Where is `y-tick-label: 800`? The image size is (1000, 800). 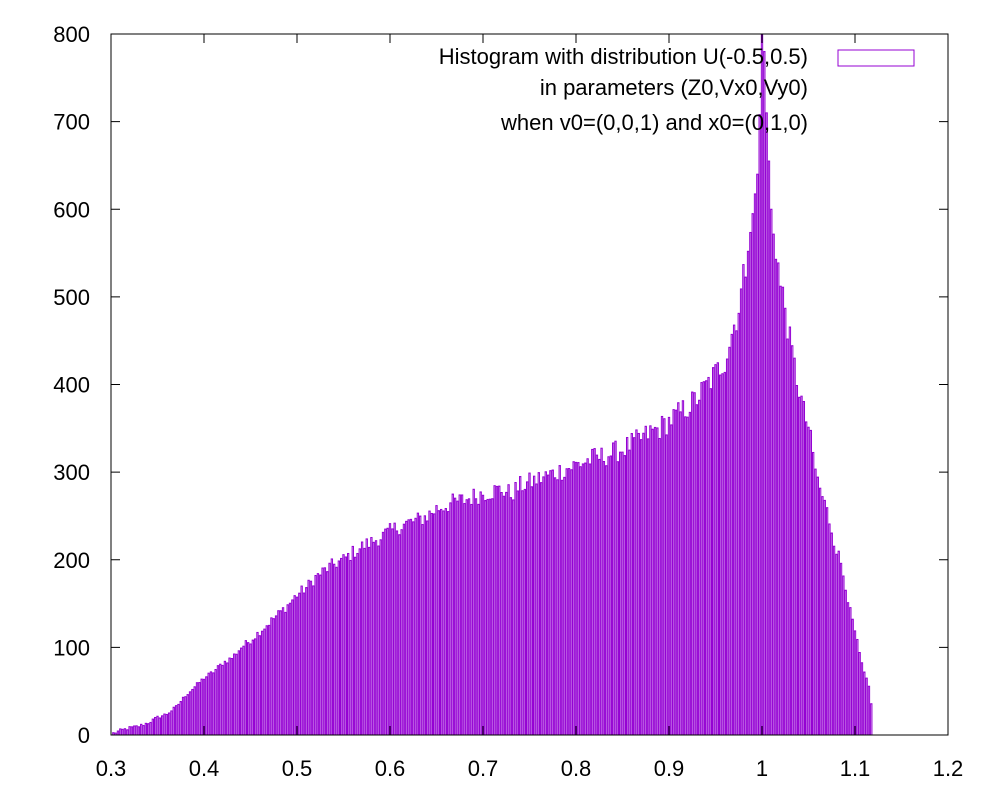 y-tick-label: 800 is located at coordinates (71, 34).